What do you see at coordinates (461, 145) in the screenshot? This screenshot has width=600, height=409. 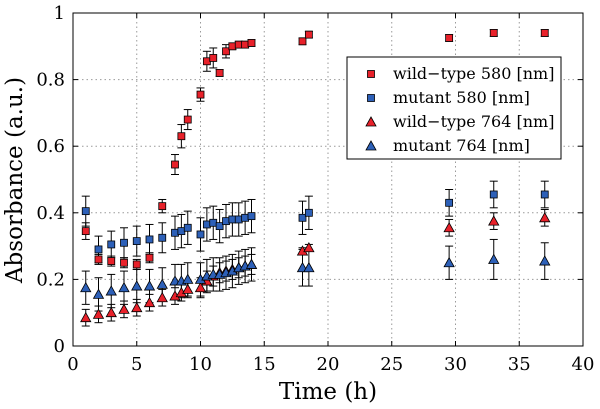 I see `legend-label-mutant-764-nm: mutant 764 [nm]` at bounding box center [461, 145].